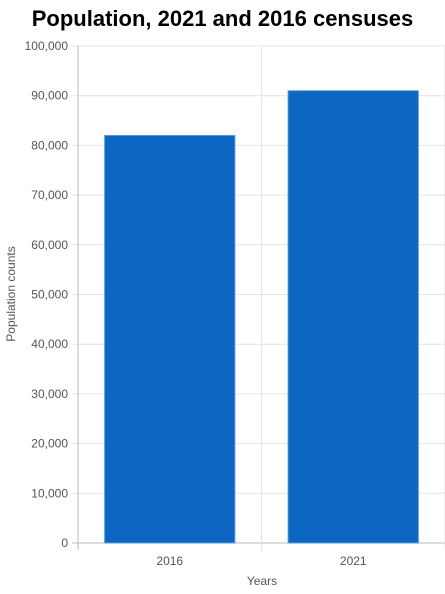 Image resolution: width=445 pixels, height=594 pixels. Describe the element at coordinates (11, 293) in the screenshot. I see `y-axis-label: Population counts` at that location.